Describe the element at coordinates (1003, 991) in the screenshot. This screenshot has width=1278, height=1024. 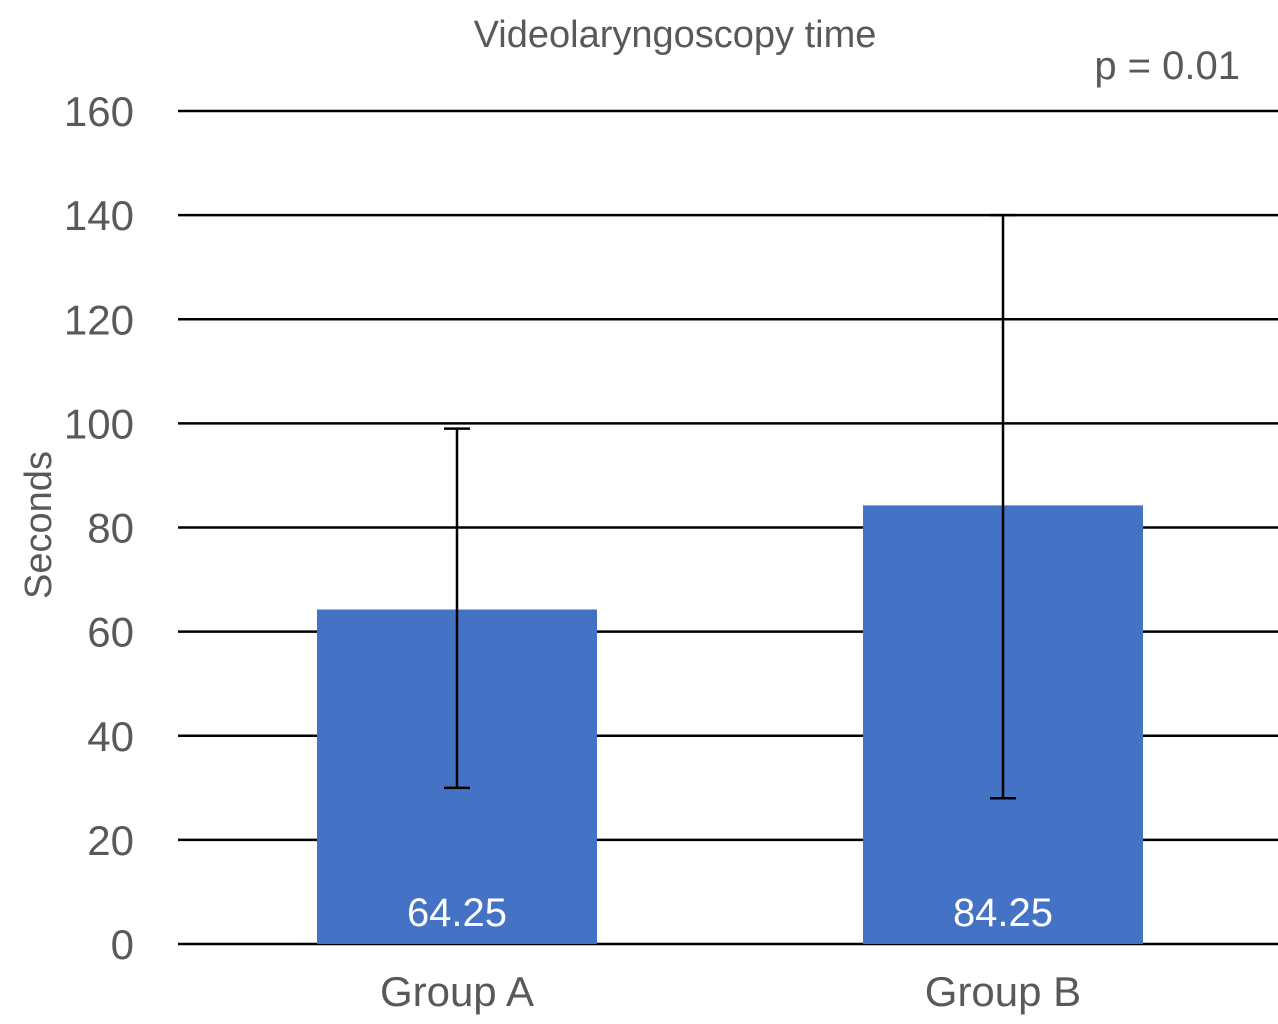
I see `x-tick-label: Group B` at that location.